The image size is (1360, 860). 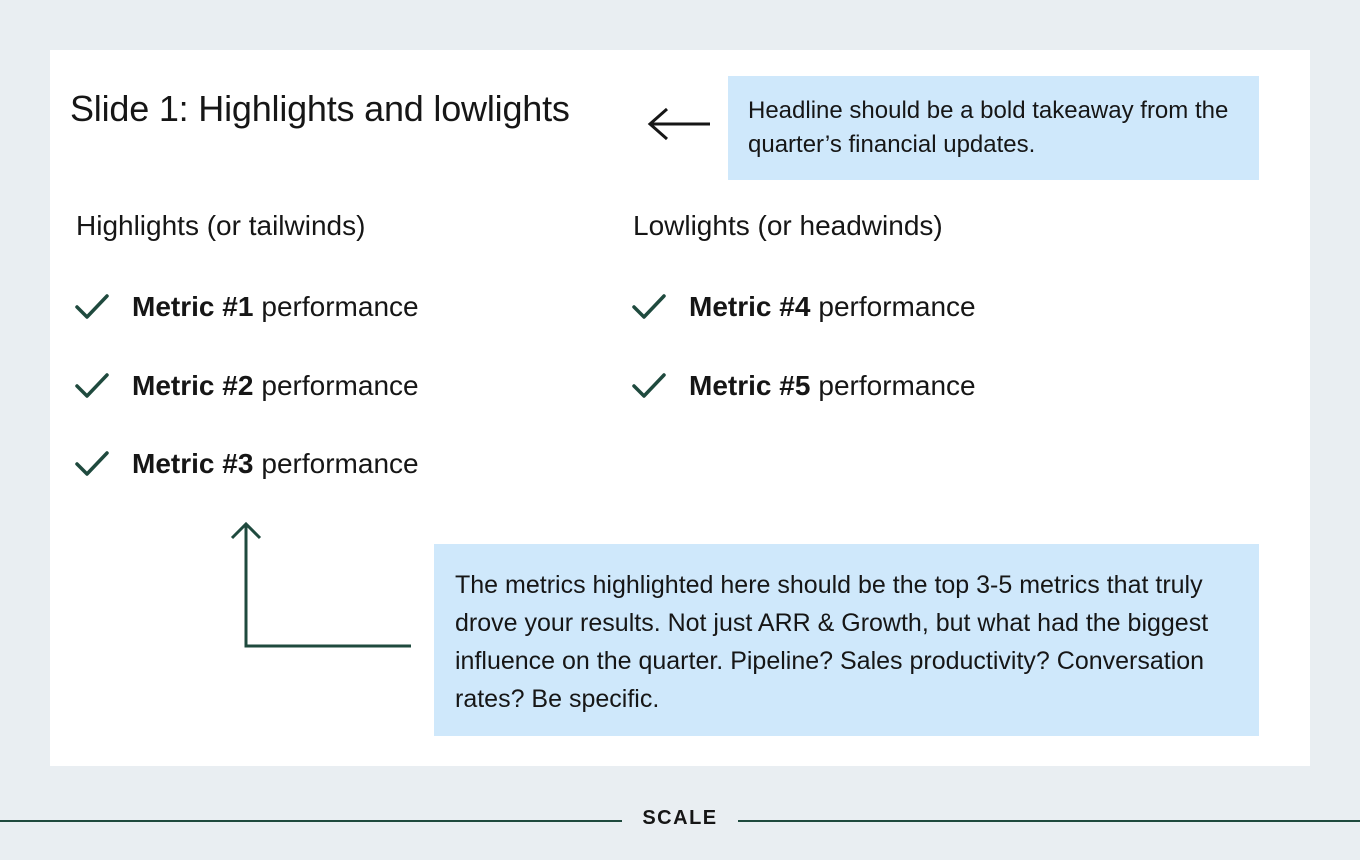 I want to click on lowlight-item-2: Metric #5 performance, so click(x=803, y=386).